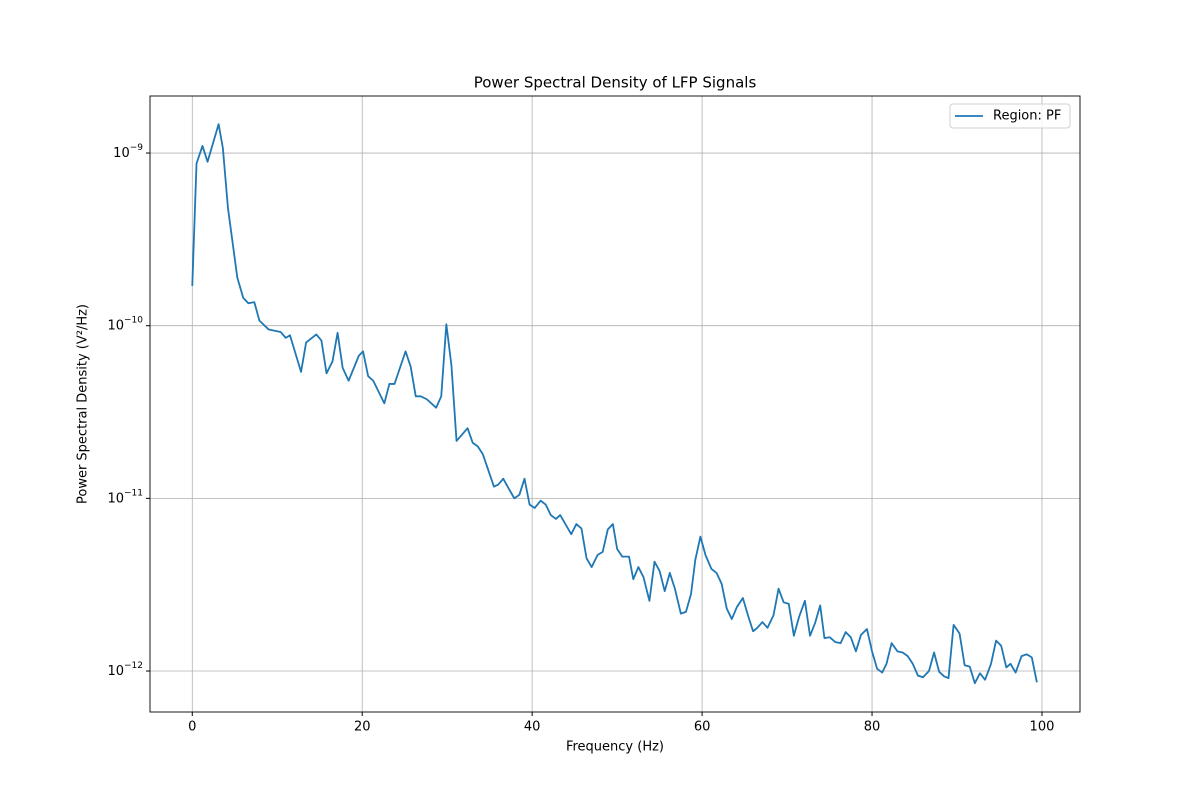 The height and width of the screenshot is (800, 1200). Describe the element at coordinates (125, 497) in the screenshot. I see `y-tick-label: 10−11` at that location.